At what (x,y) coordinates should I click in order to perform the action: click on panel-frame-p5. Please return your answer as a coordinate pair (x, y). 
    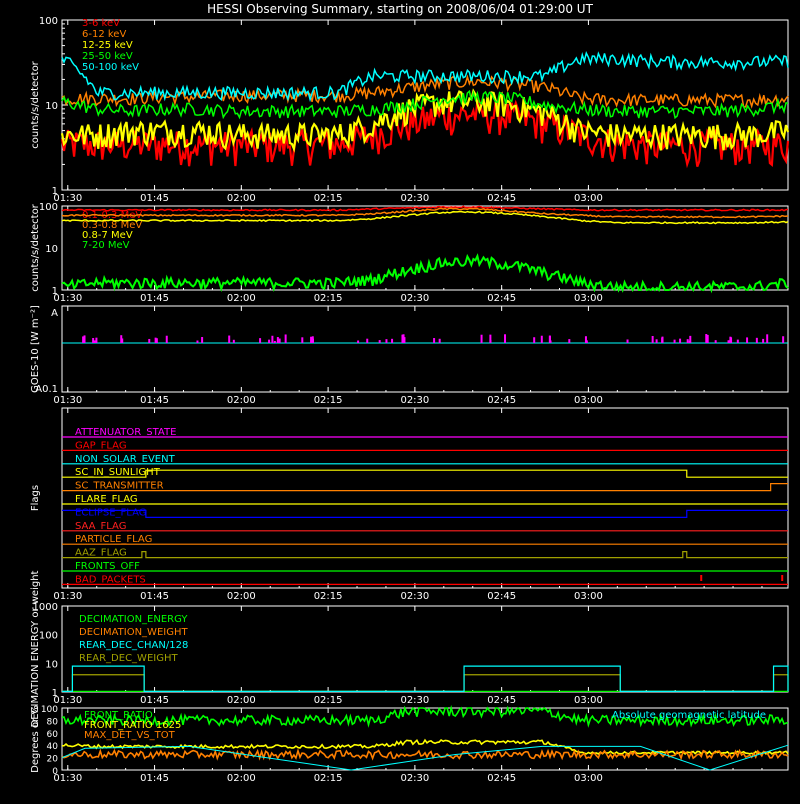
    Looking at the image, I should click on (425, 649).